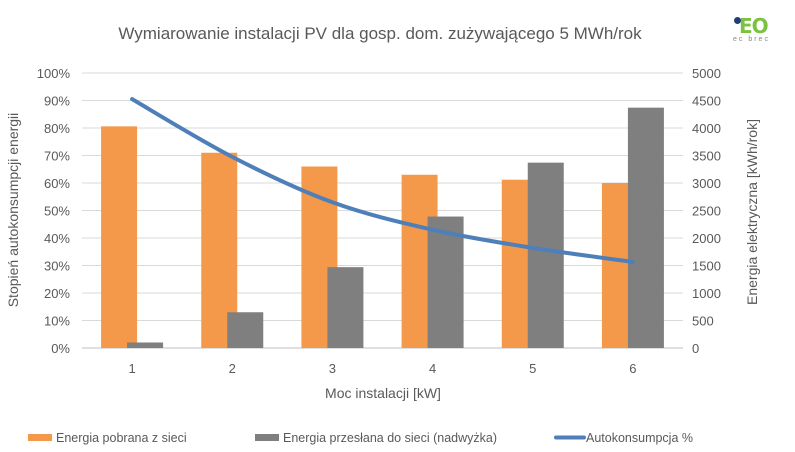 This screenshot has height=452, width=795. I want to click on logo-dot, so click(737, 20).